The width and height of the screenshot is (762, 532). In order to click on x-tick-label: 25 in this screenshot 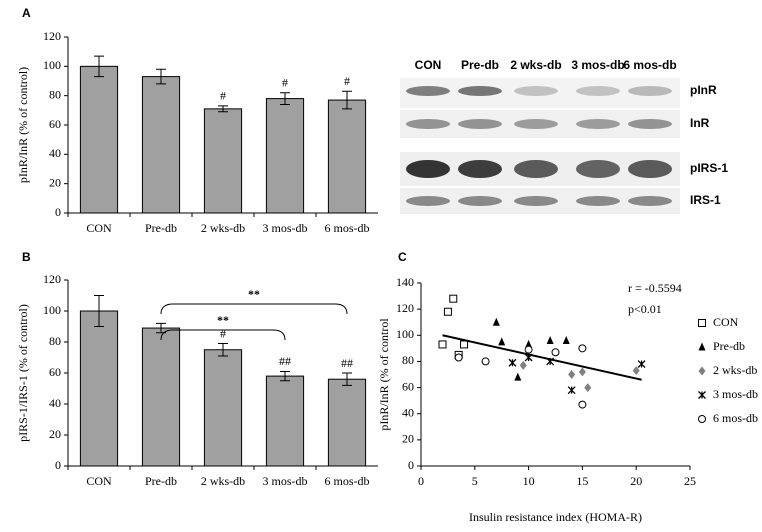, I will do `click(690, 481)`.